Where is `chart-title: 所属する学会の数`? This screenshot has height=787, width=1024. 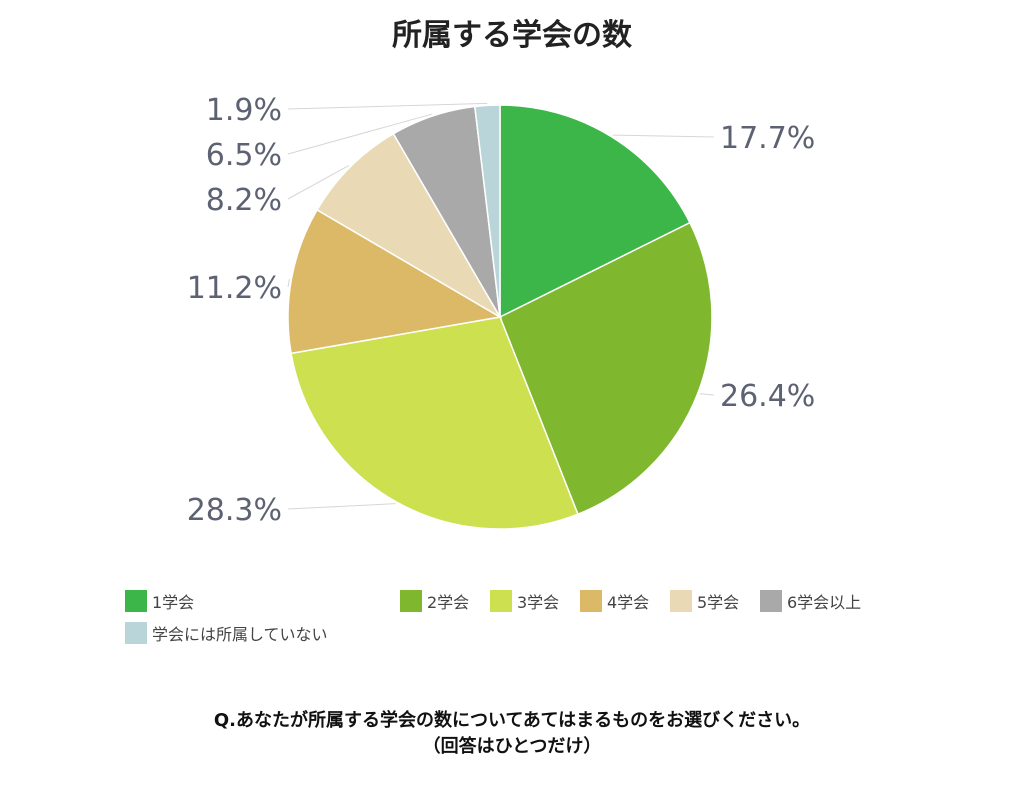 chart-title: 所属する学会の数 is located at coordinates (512, 35).